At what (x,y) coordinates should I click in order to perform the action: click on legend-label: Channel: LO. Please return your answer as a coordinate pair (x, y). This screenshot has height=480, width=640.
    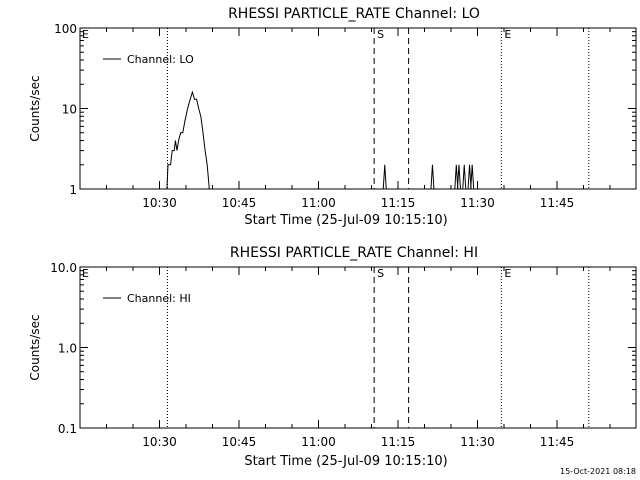
    Looking at the image, I should click on (160, 59).